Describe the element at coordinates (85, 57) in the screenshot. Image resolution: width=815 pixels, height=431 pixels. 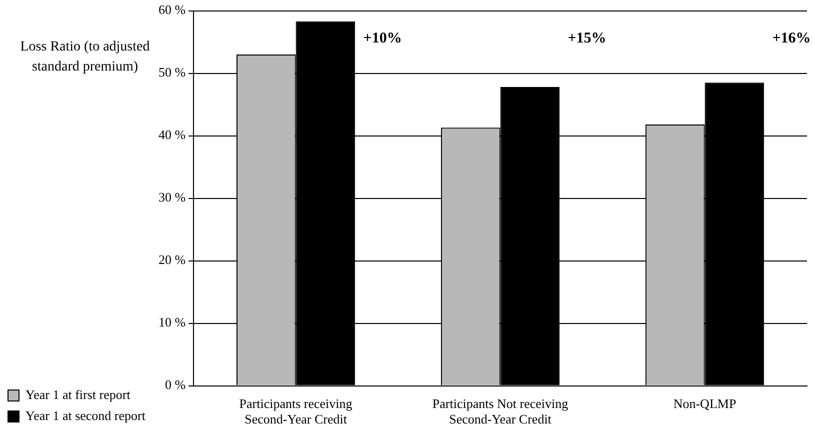
I see `y-axis-title: Loss Ratio (to adjusted standard premium)` at that location.